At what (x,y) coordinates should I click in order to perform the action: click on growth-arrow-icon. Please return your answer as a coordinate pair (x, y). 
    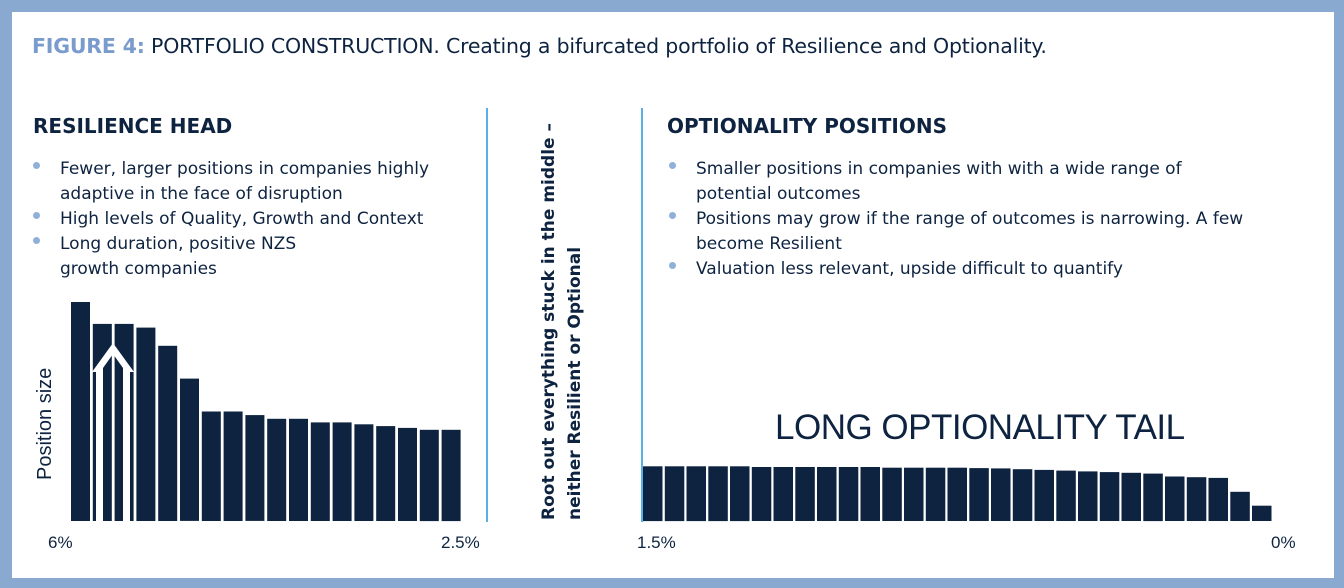
    Looking at the image, I should click on (113, 432).